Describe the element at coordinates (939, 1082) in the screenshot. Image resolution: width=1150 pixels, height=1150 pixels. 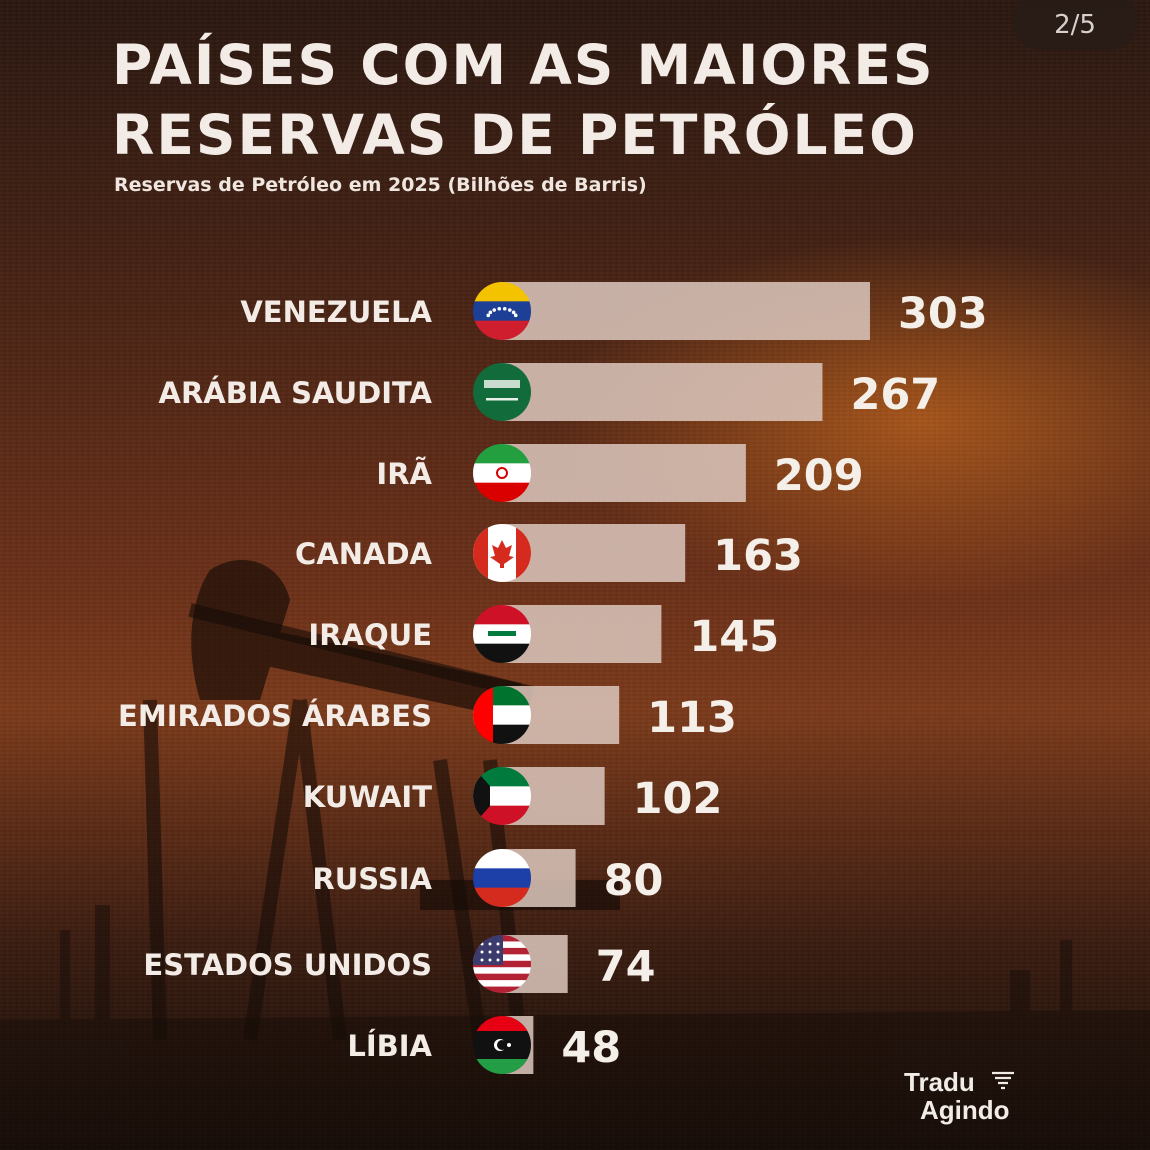
I see `brand-line-1: Tradu` at that location.